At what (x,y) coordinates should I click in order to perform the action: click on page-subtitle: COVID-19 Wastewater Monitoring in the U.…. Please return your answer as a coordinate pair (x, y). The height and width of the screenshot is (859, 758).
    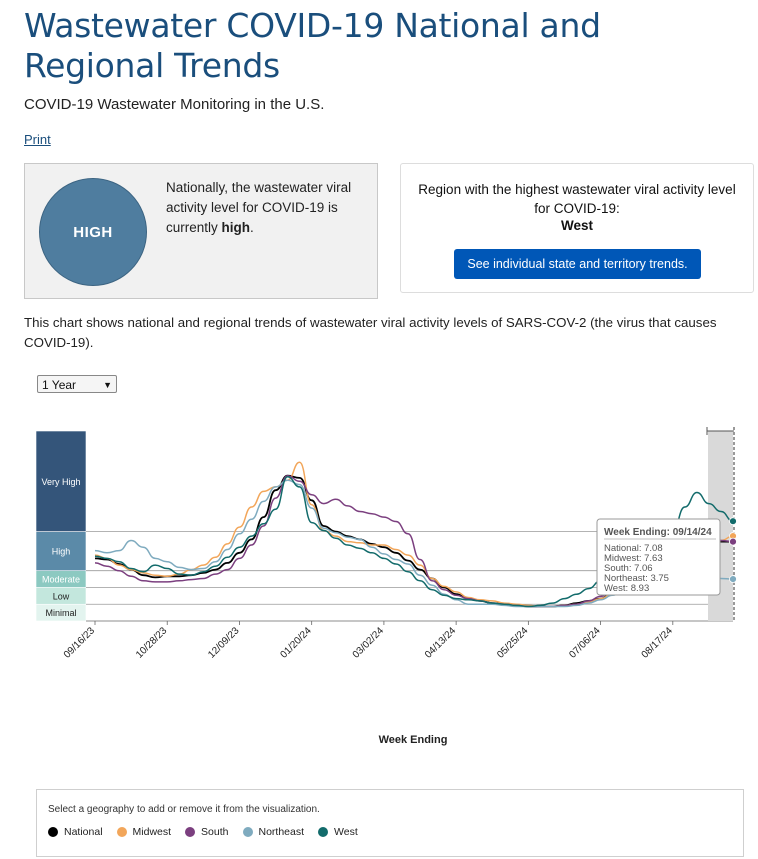
    Looking at the image, I should click on (174, 104).